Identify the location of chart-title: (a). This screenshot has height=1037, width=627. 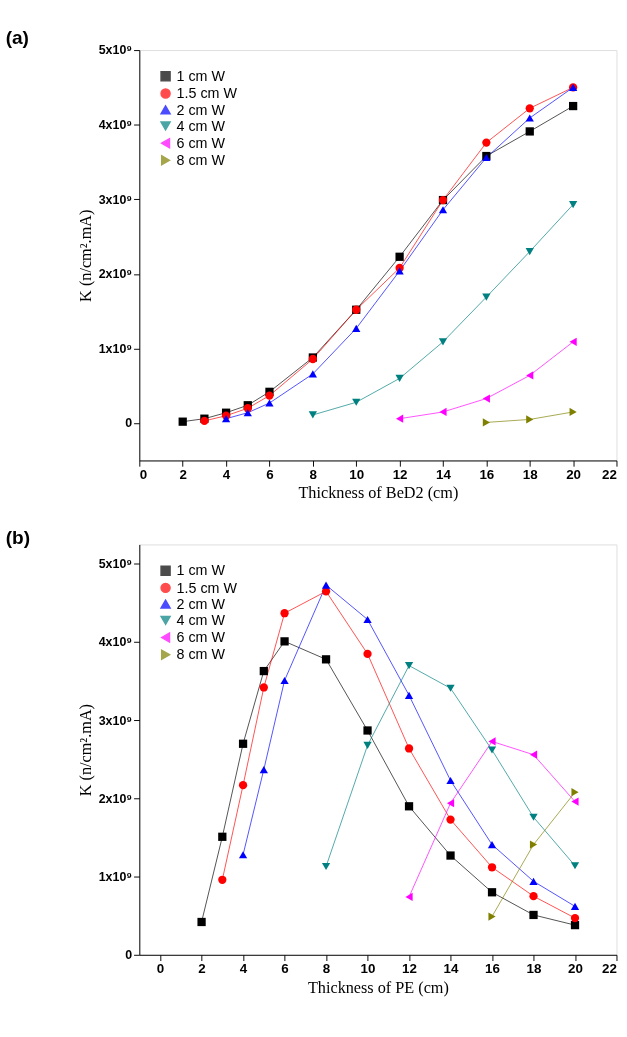
(17, 38).